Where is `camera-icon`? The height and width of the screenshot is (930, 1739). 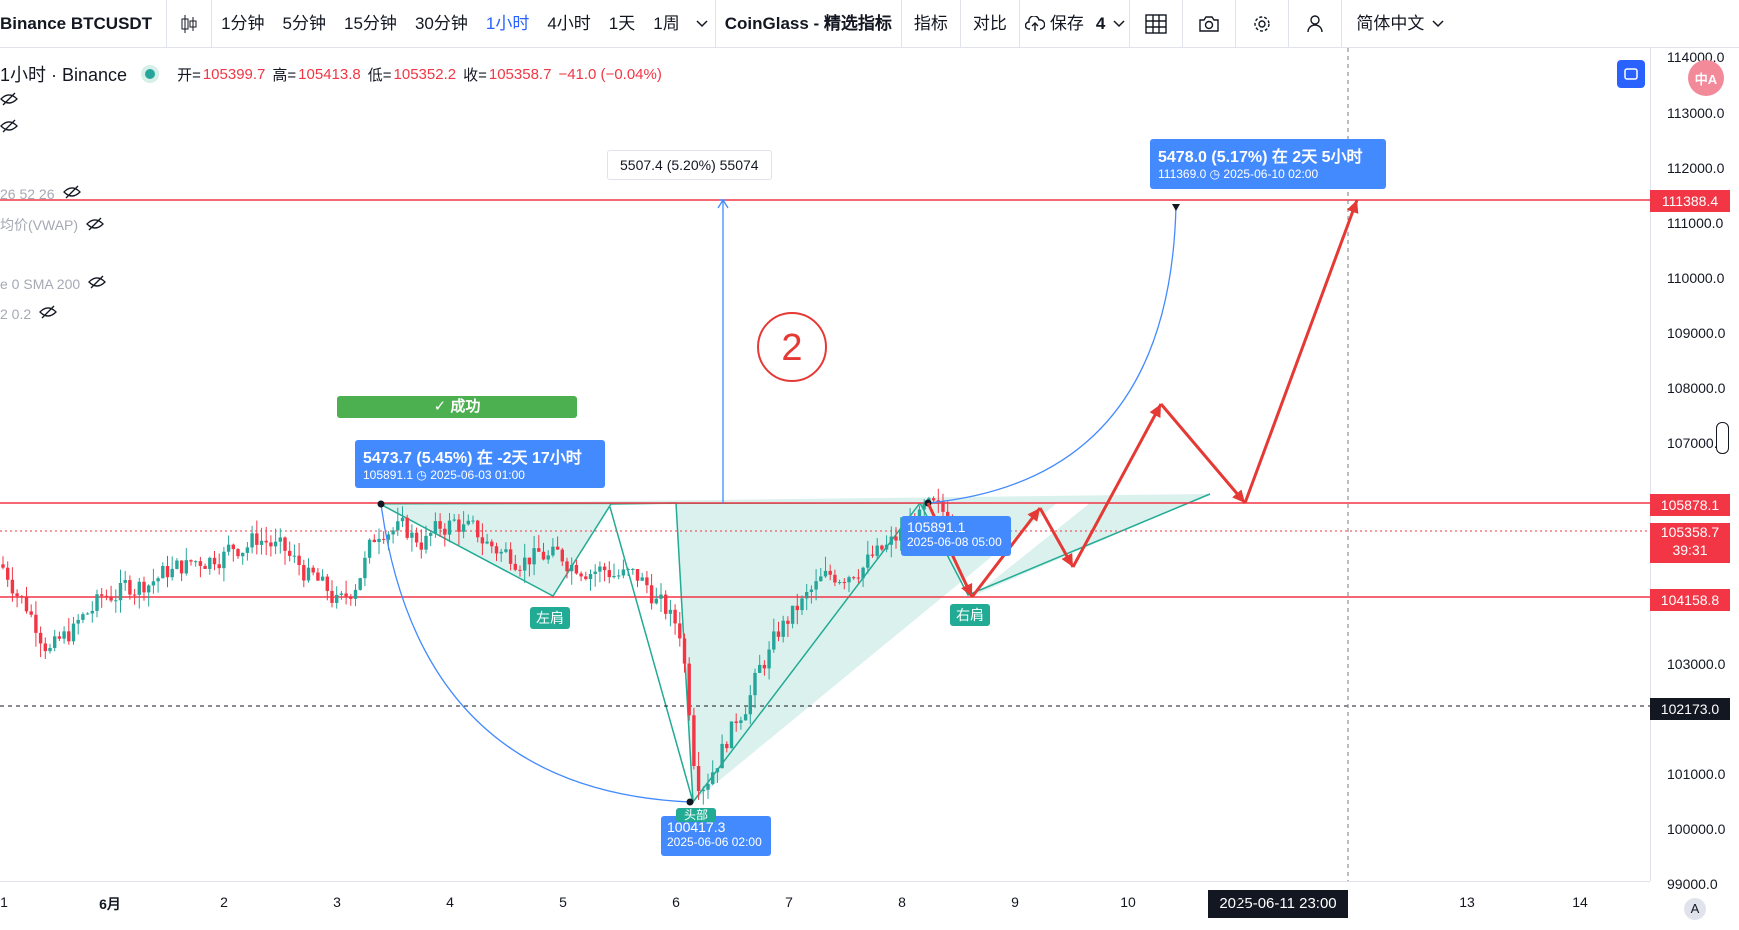
camera-icon is located at coordinates (1209, 23).